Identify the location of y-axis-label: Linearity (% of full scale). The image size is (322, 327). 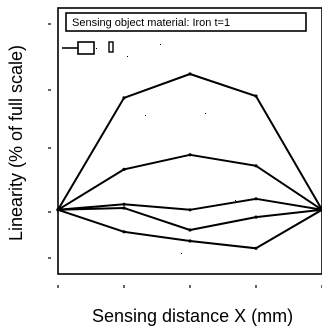
(16, 143).